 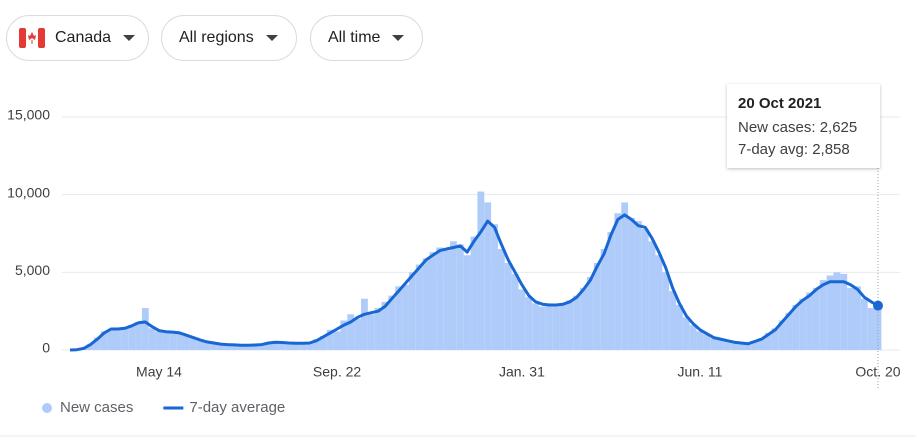 I want to click on x-tick-label: Jan. 31, so click(x=522, y=372).